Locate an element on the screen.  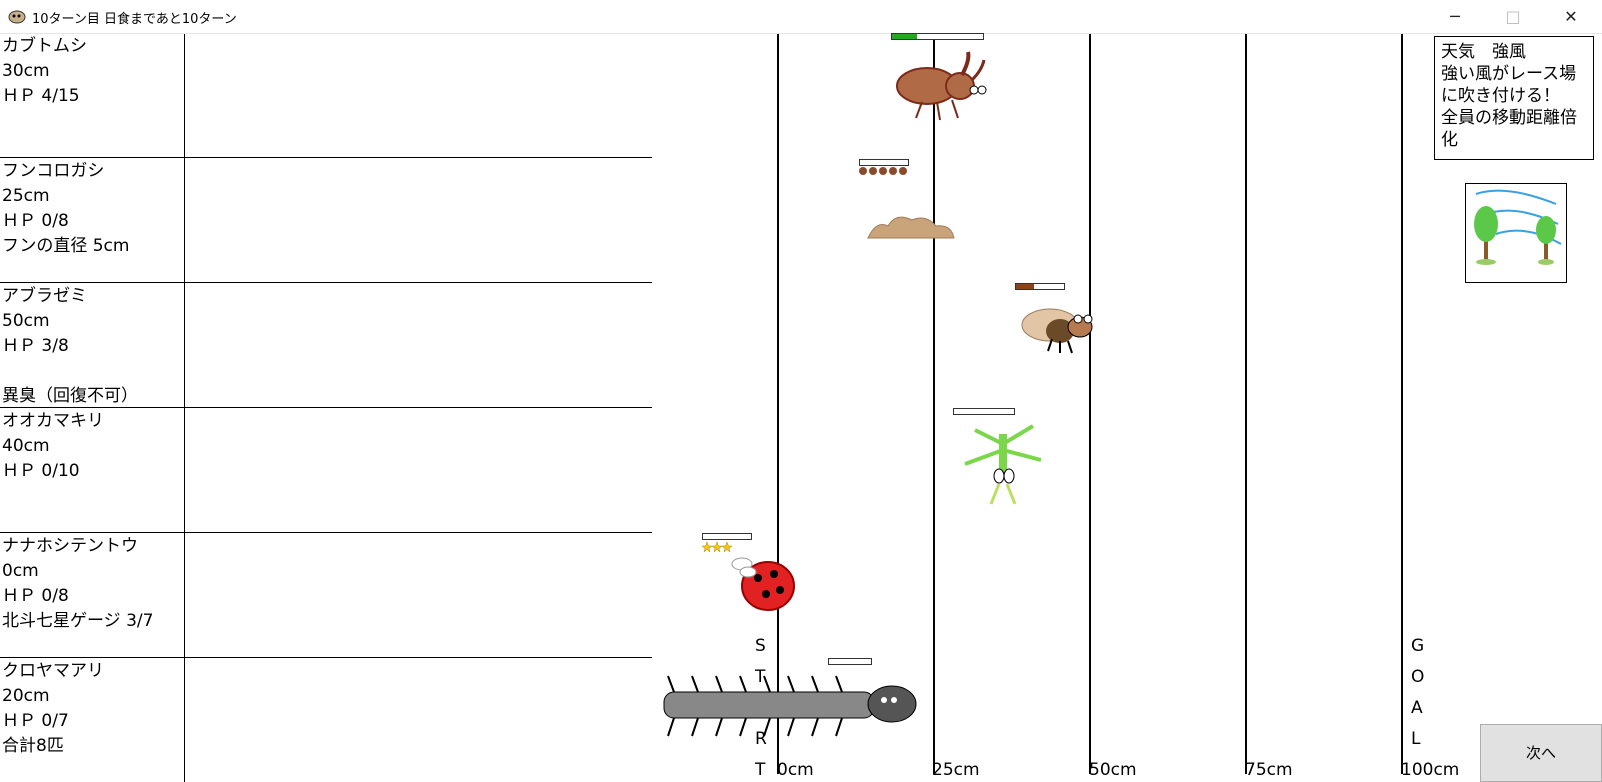
weather-panel: 天気 強風 強い風がレース場に吹き付ける！ 全員の移動距離倍化 is located at coordinates (1514, 98).